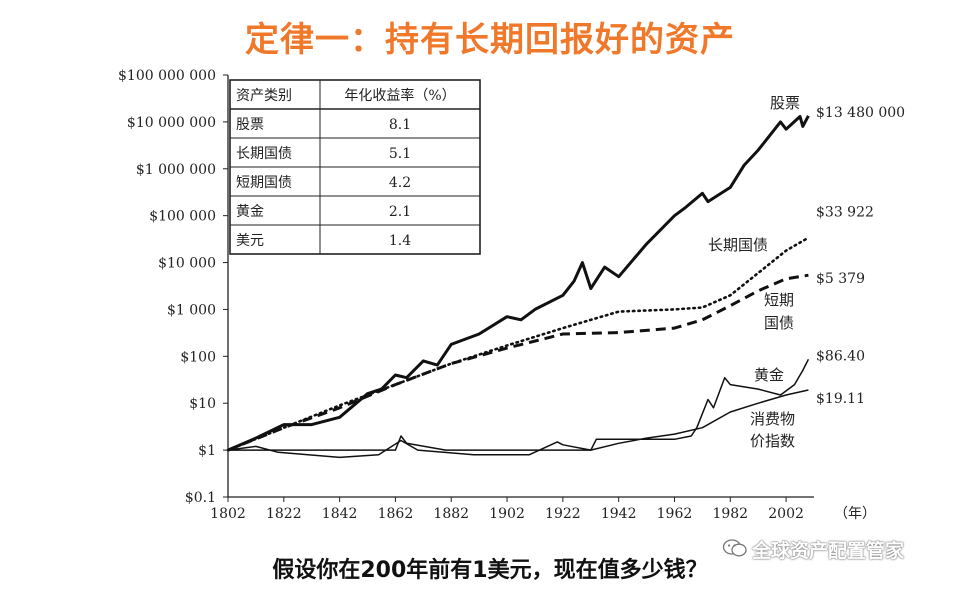 The height and width of the screenshot is (592, 980). What do you see at coordinates (855, 514) in the screenshot?
I see `x-axis-label: （年）` at bounding box center [855, 514].